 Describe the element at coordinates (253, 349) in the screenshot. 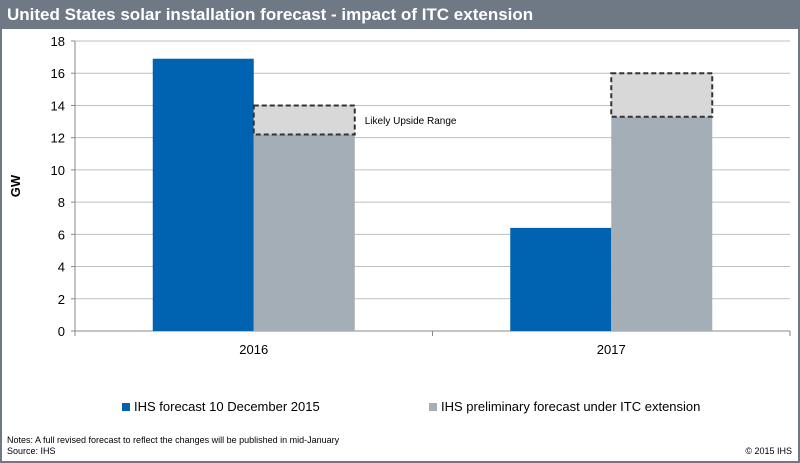

I see `x-tick-label: 2016` at that location.